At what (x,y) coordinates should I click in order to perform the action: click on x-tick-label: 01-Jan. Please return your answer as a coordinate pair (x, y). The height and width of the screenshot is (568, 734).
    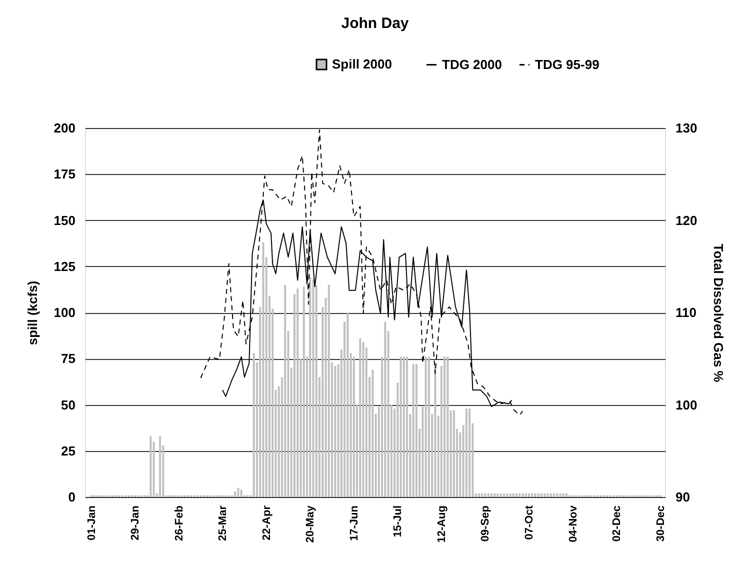
    Looking at the image, I should click on (92, 522).